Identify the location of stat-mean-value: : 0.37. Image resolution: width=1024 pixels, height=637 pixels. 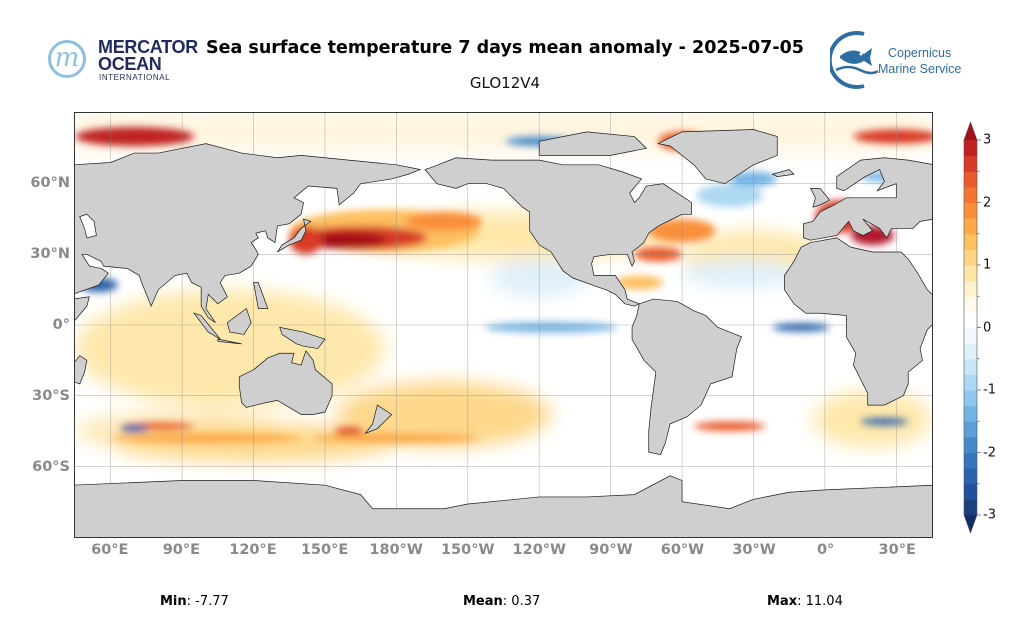
(521, 601).